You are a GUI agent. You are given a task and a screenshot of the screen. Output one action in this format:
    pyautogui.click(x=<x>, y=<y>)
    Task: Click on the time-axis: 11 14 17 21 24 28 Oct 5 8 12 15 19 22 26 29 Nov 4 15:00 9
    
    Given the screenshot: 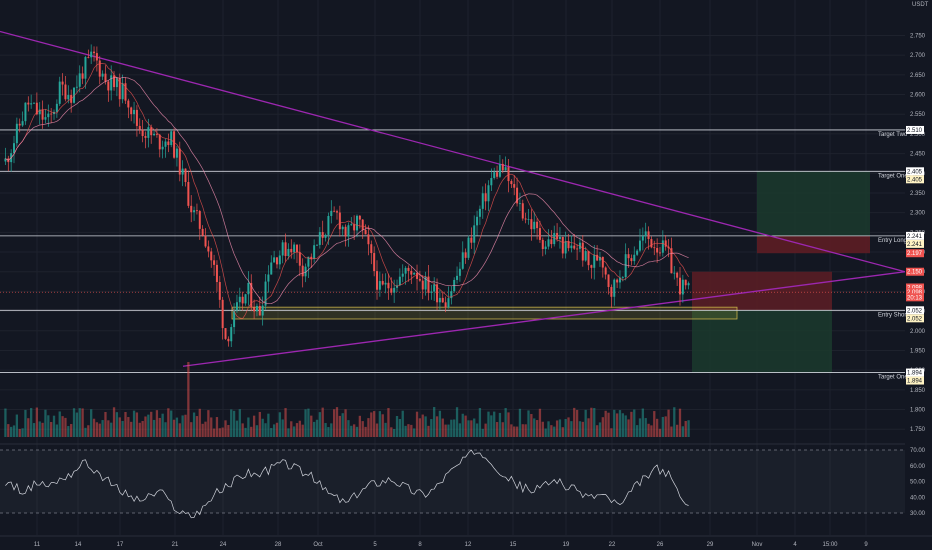 What is the action you would take?
    pyautogui.click(x=466, y=541)
    